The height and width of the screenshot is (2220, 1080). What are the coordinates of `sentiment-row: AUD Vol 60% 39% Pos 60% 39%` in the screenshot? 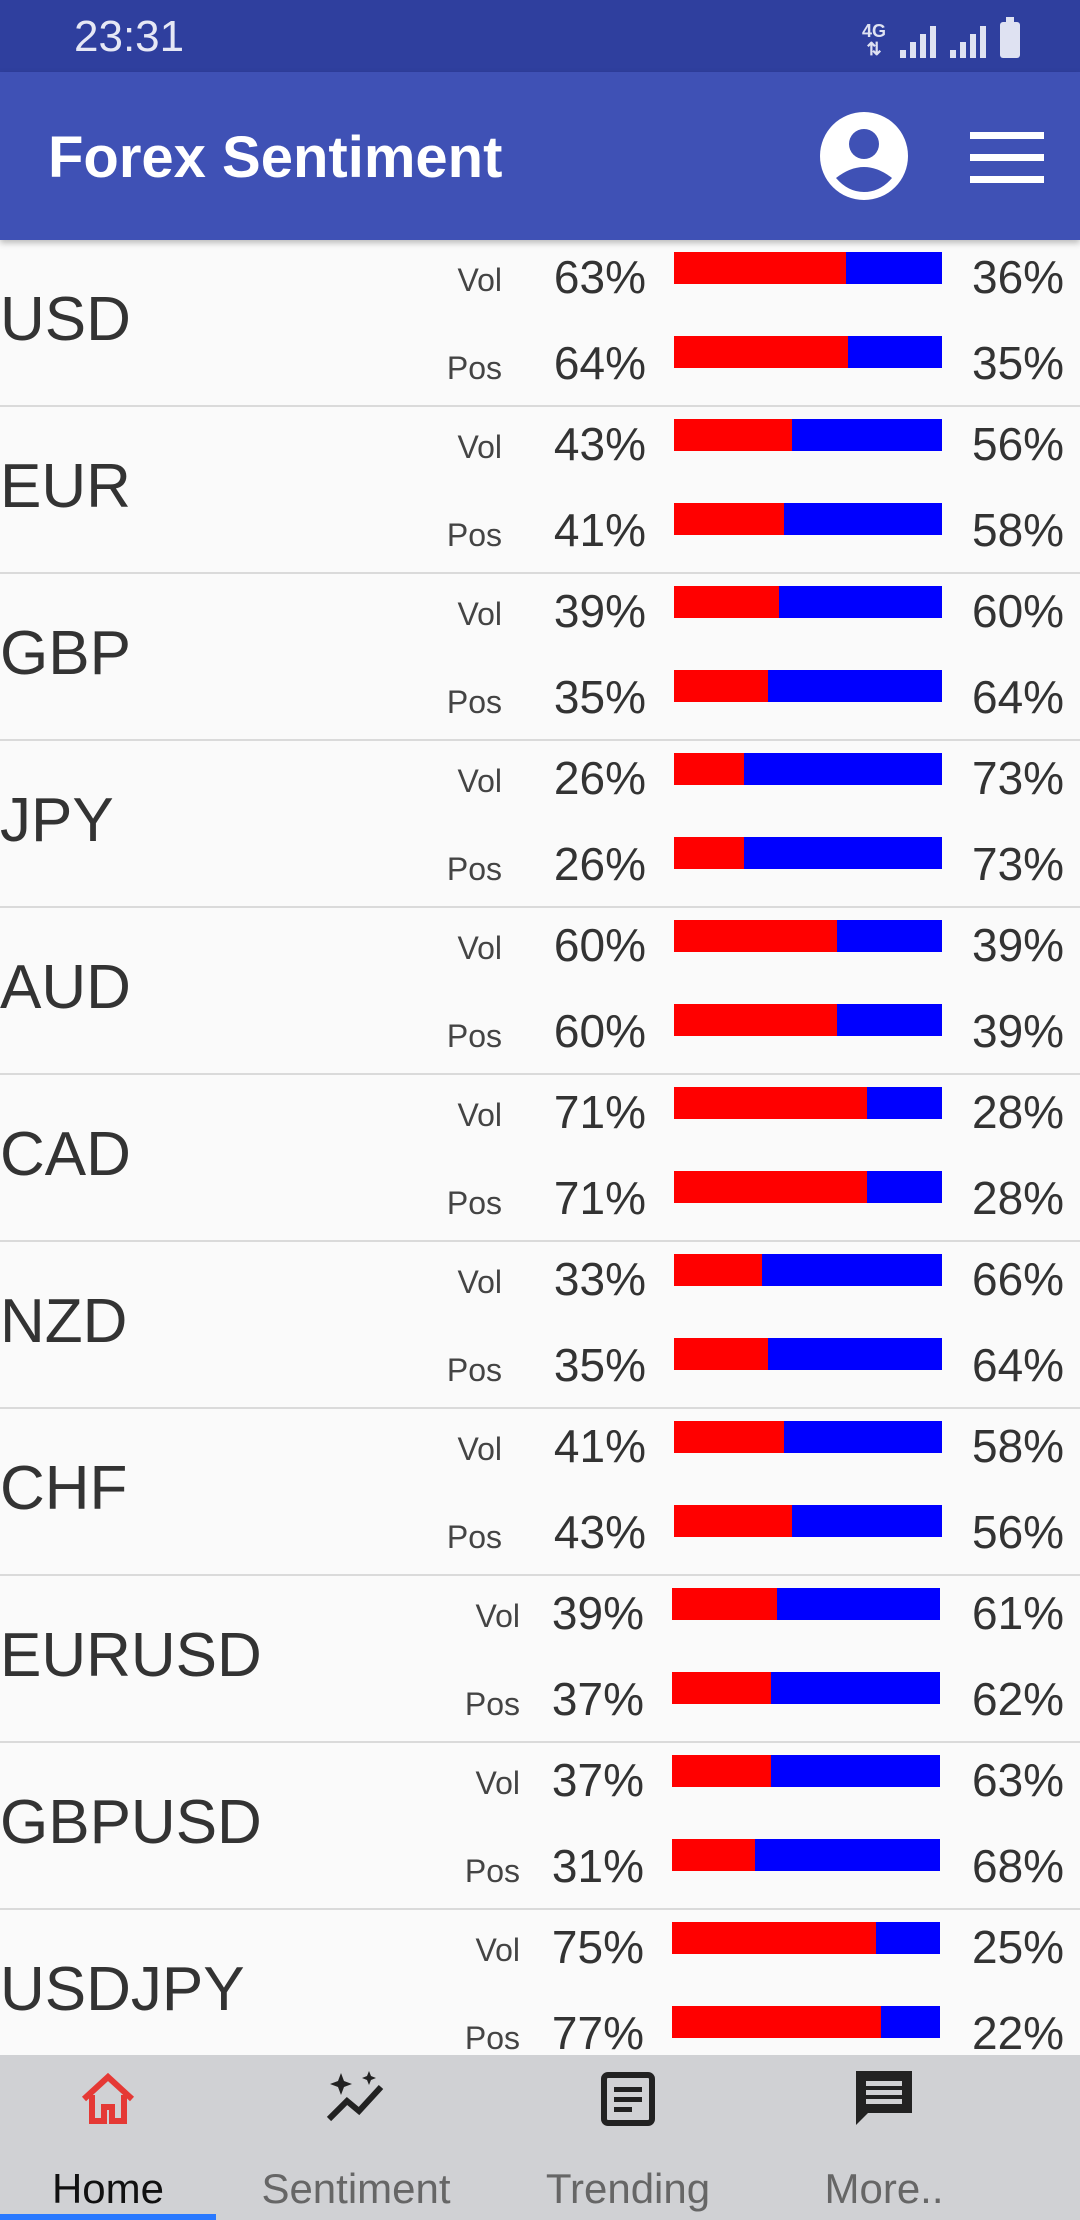 It's located at (540, 991).